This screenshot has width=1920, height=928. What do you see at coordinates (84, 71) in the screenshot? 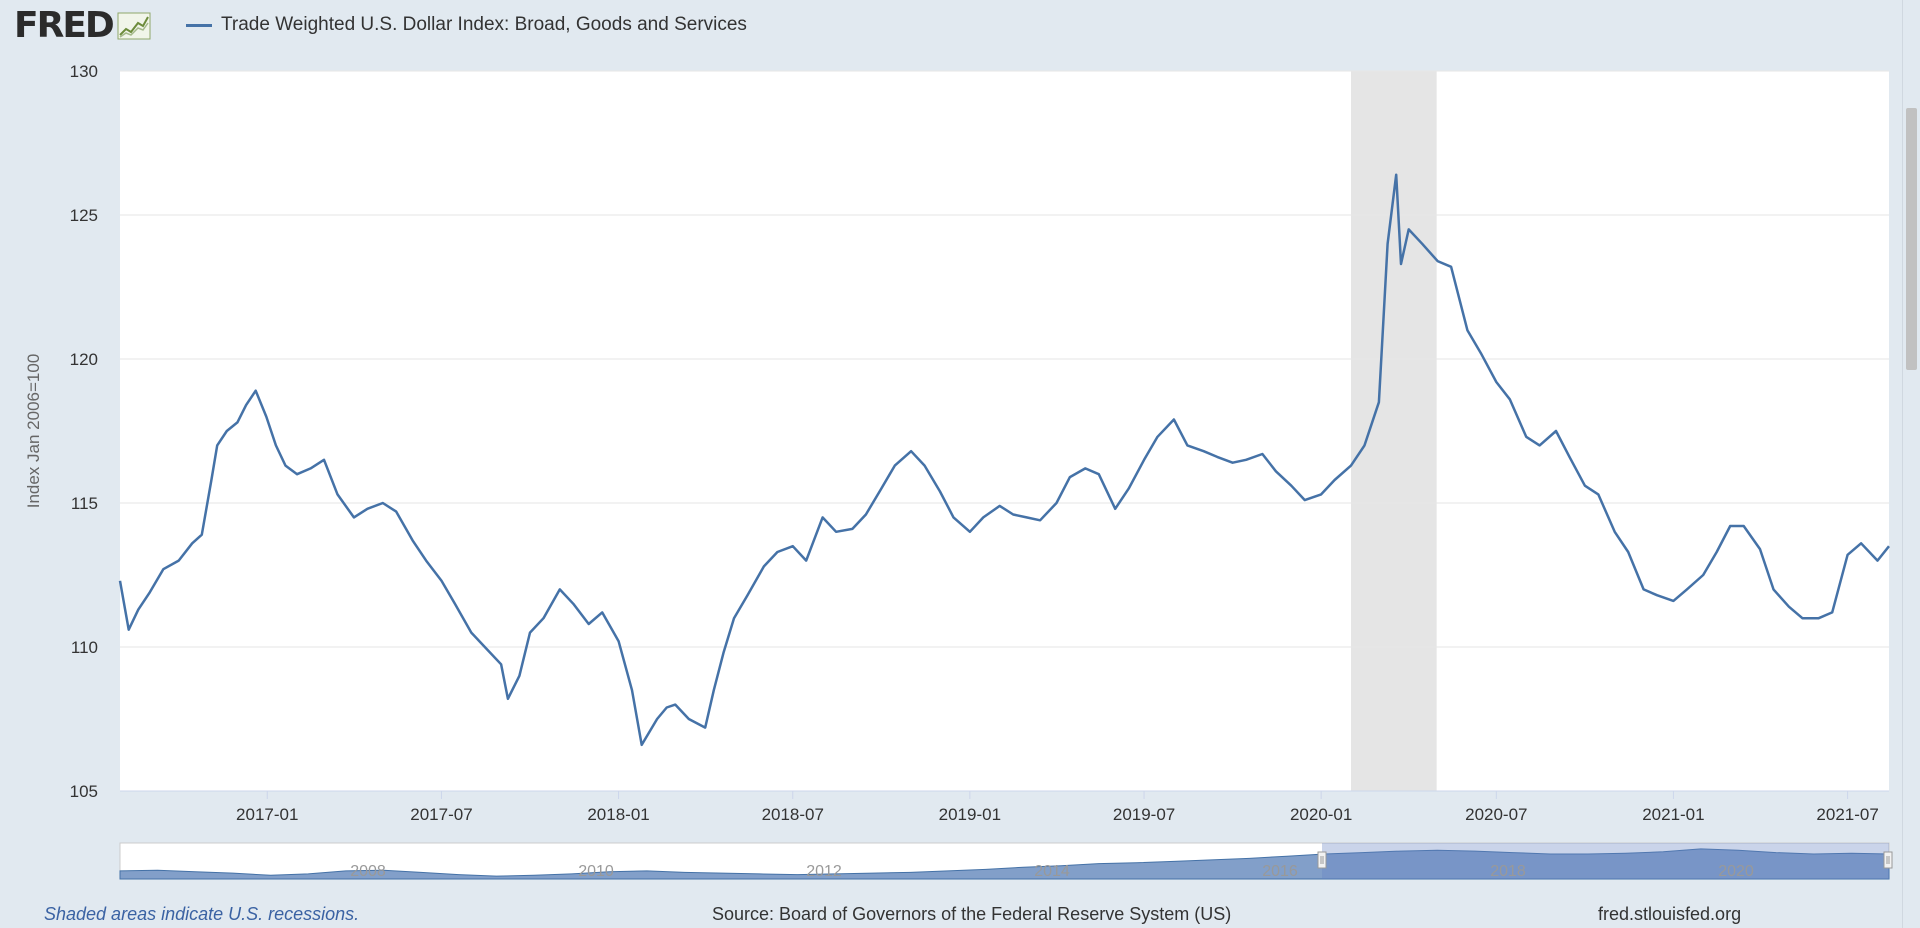
I see `y-tick-label: 130` at bounding box center [84, 71].